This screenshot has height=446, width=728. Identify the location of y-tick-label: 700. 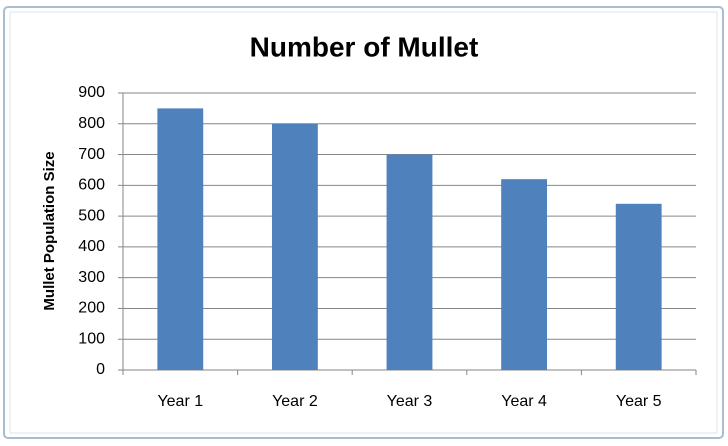
(91, 154).